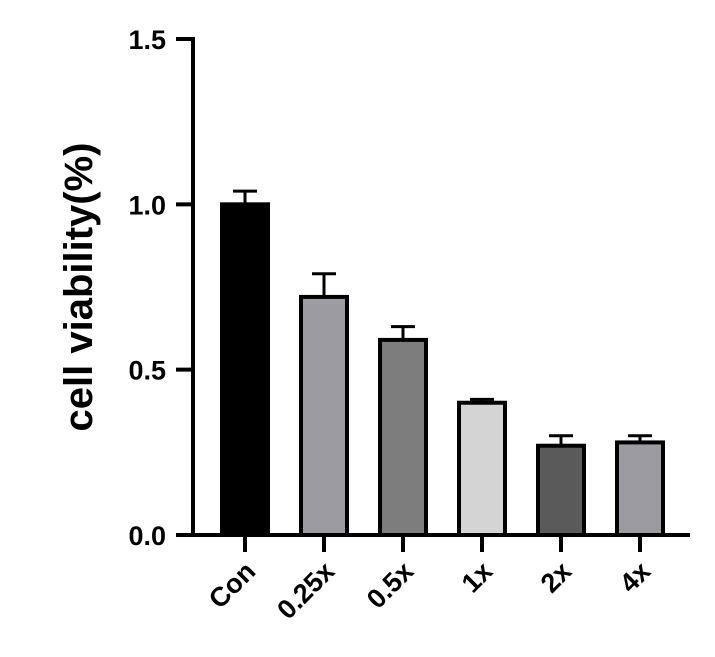 The width and height of the screenshot is (715, 657). Describe the element at coordinates (482, 468) in the screenshot. I see `bar-1x` at that location.